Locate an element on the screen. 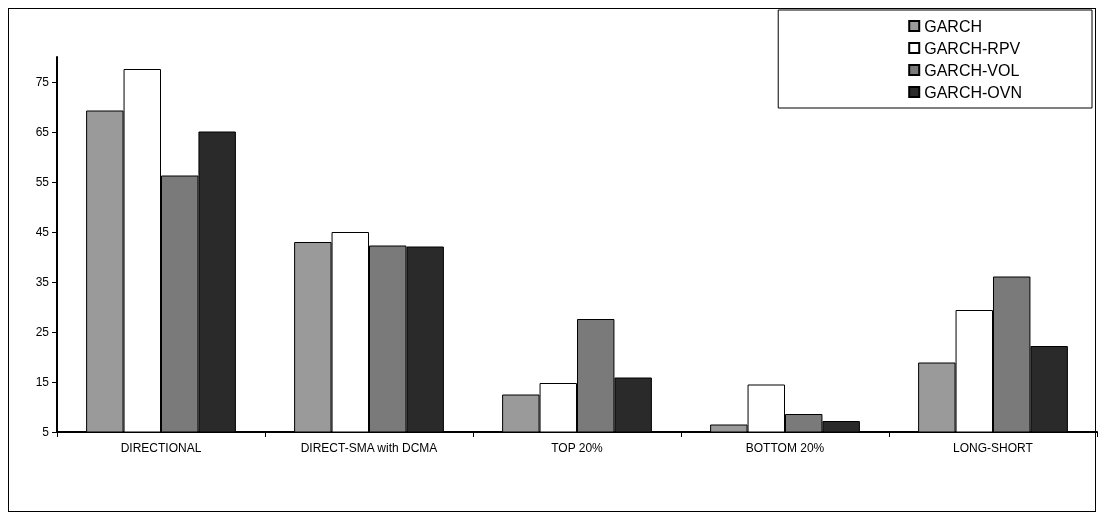 The width and height of the screenshot is (1105, 521). y-tick-label: 25 is located at coordinates (42, 332).